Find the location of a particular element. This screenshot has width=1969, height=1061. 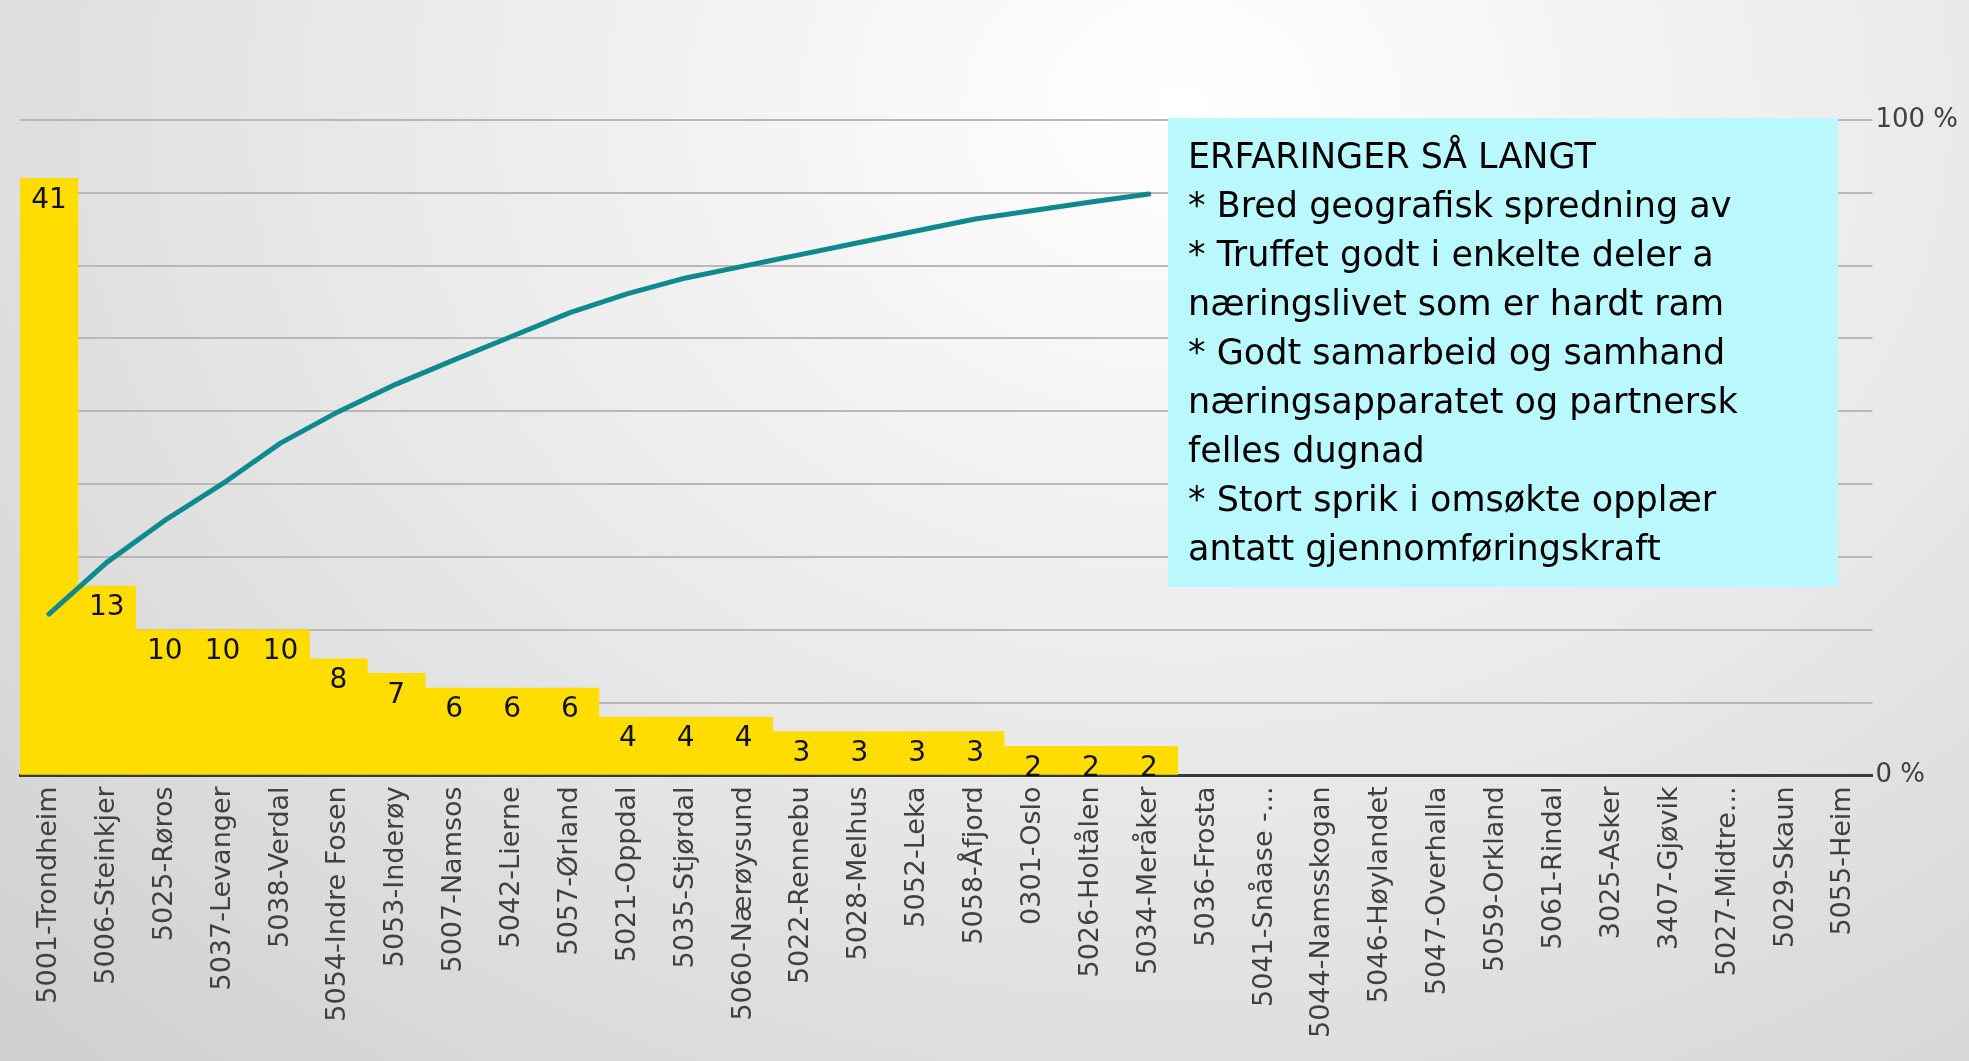

x-tick-label: 5059-Orkland is located at coordinates (1494, 879).